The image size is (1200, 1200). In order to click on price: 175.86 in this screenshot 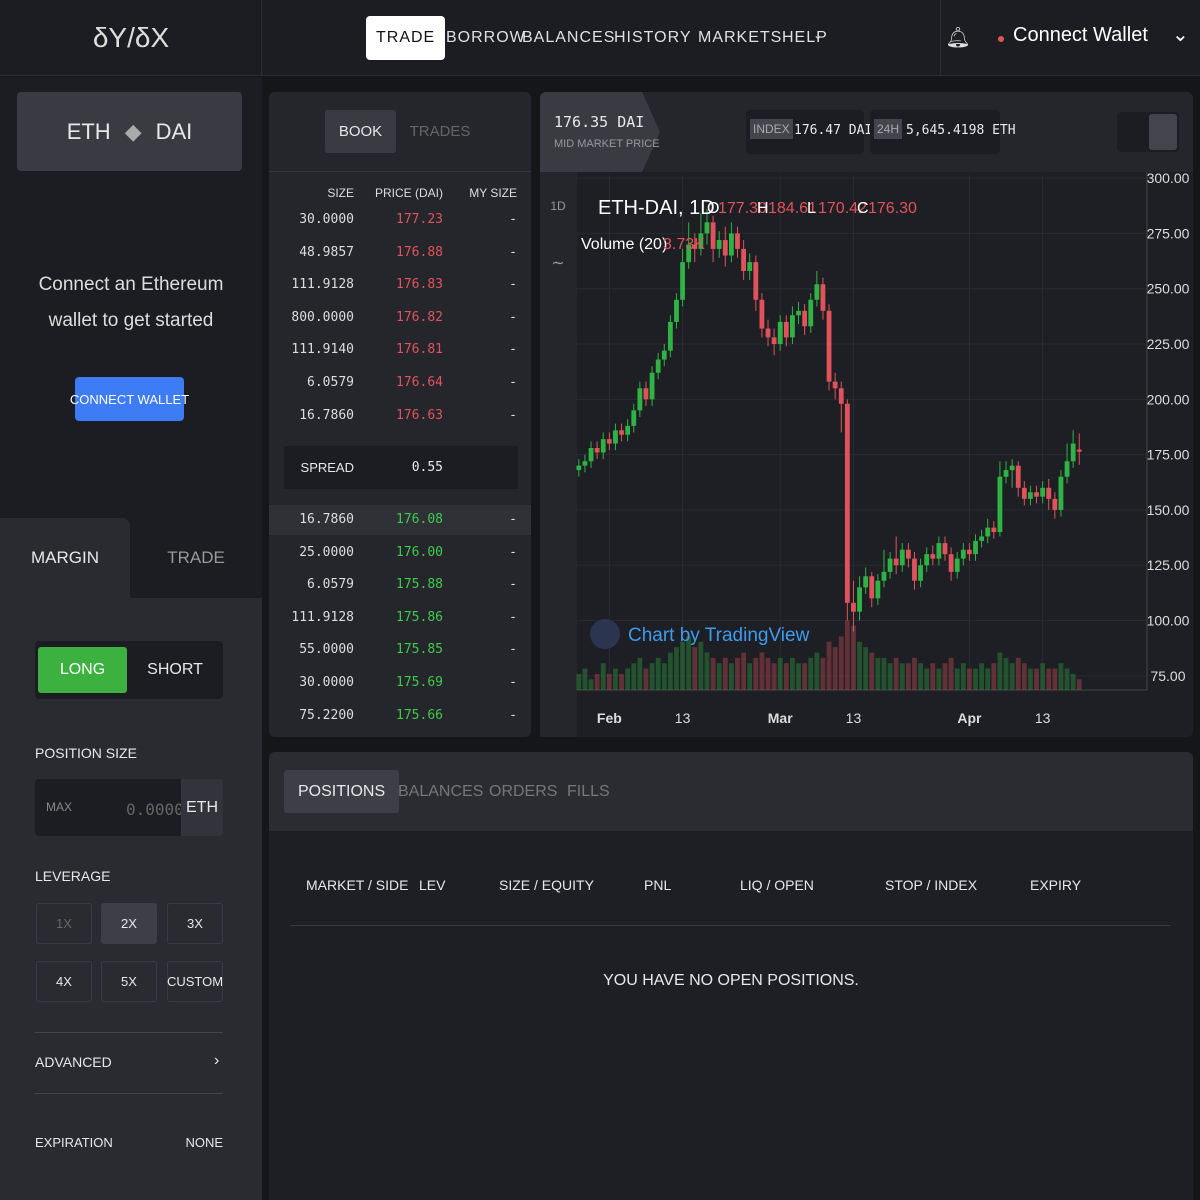, I will do `click(419, 617)`.